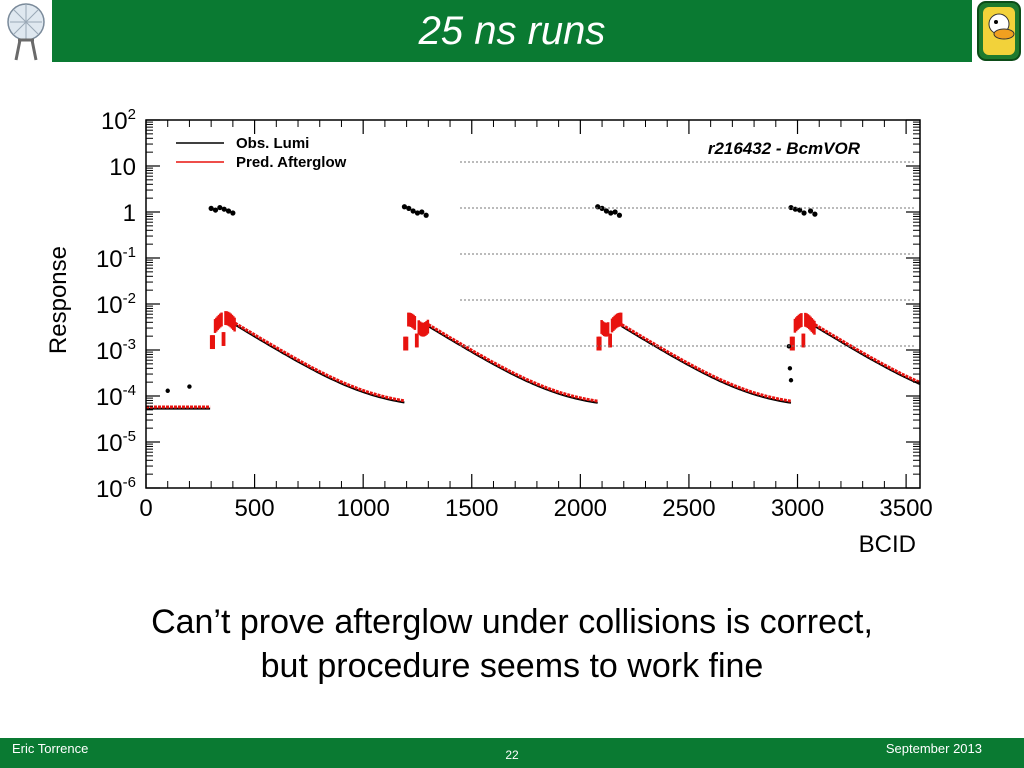  What do you see at coordinates (129, 213) in the screenshot?
I see `y-tick-label: 1` at bounding box center [129, 213].